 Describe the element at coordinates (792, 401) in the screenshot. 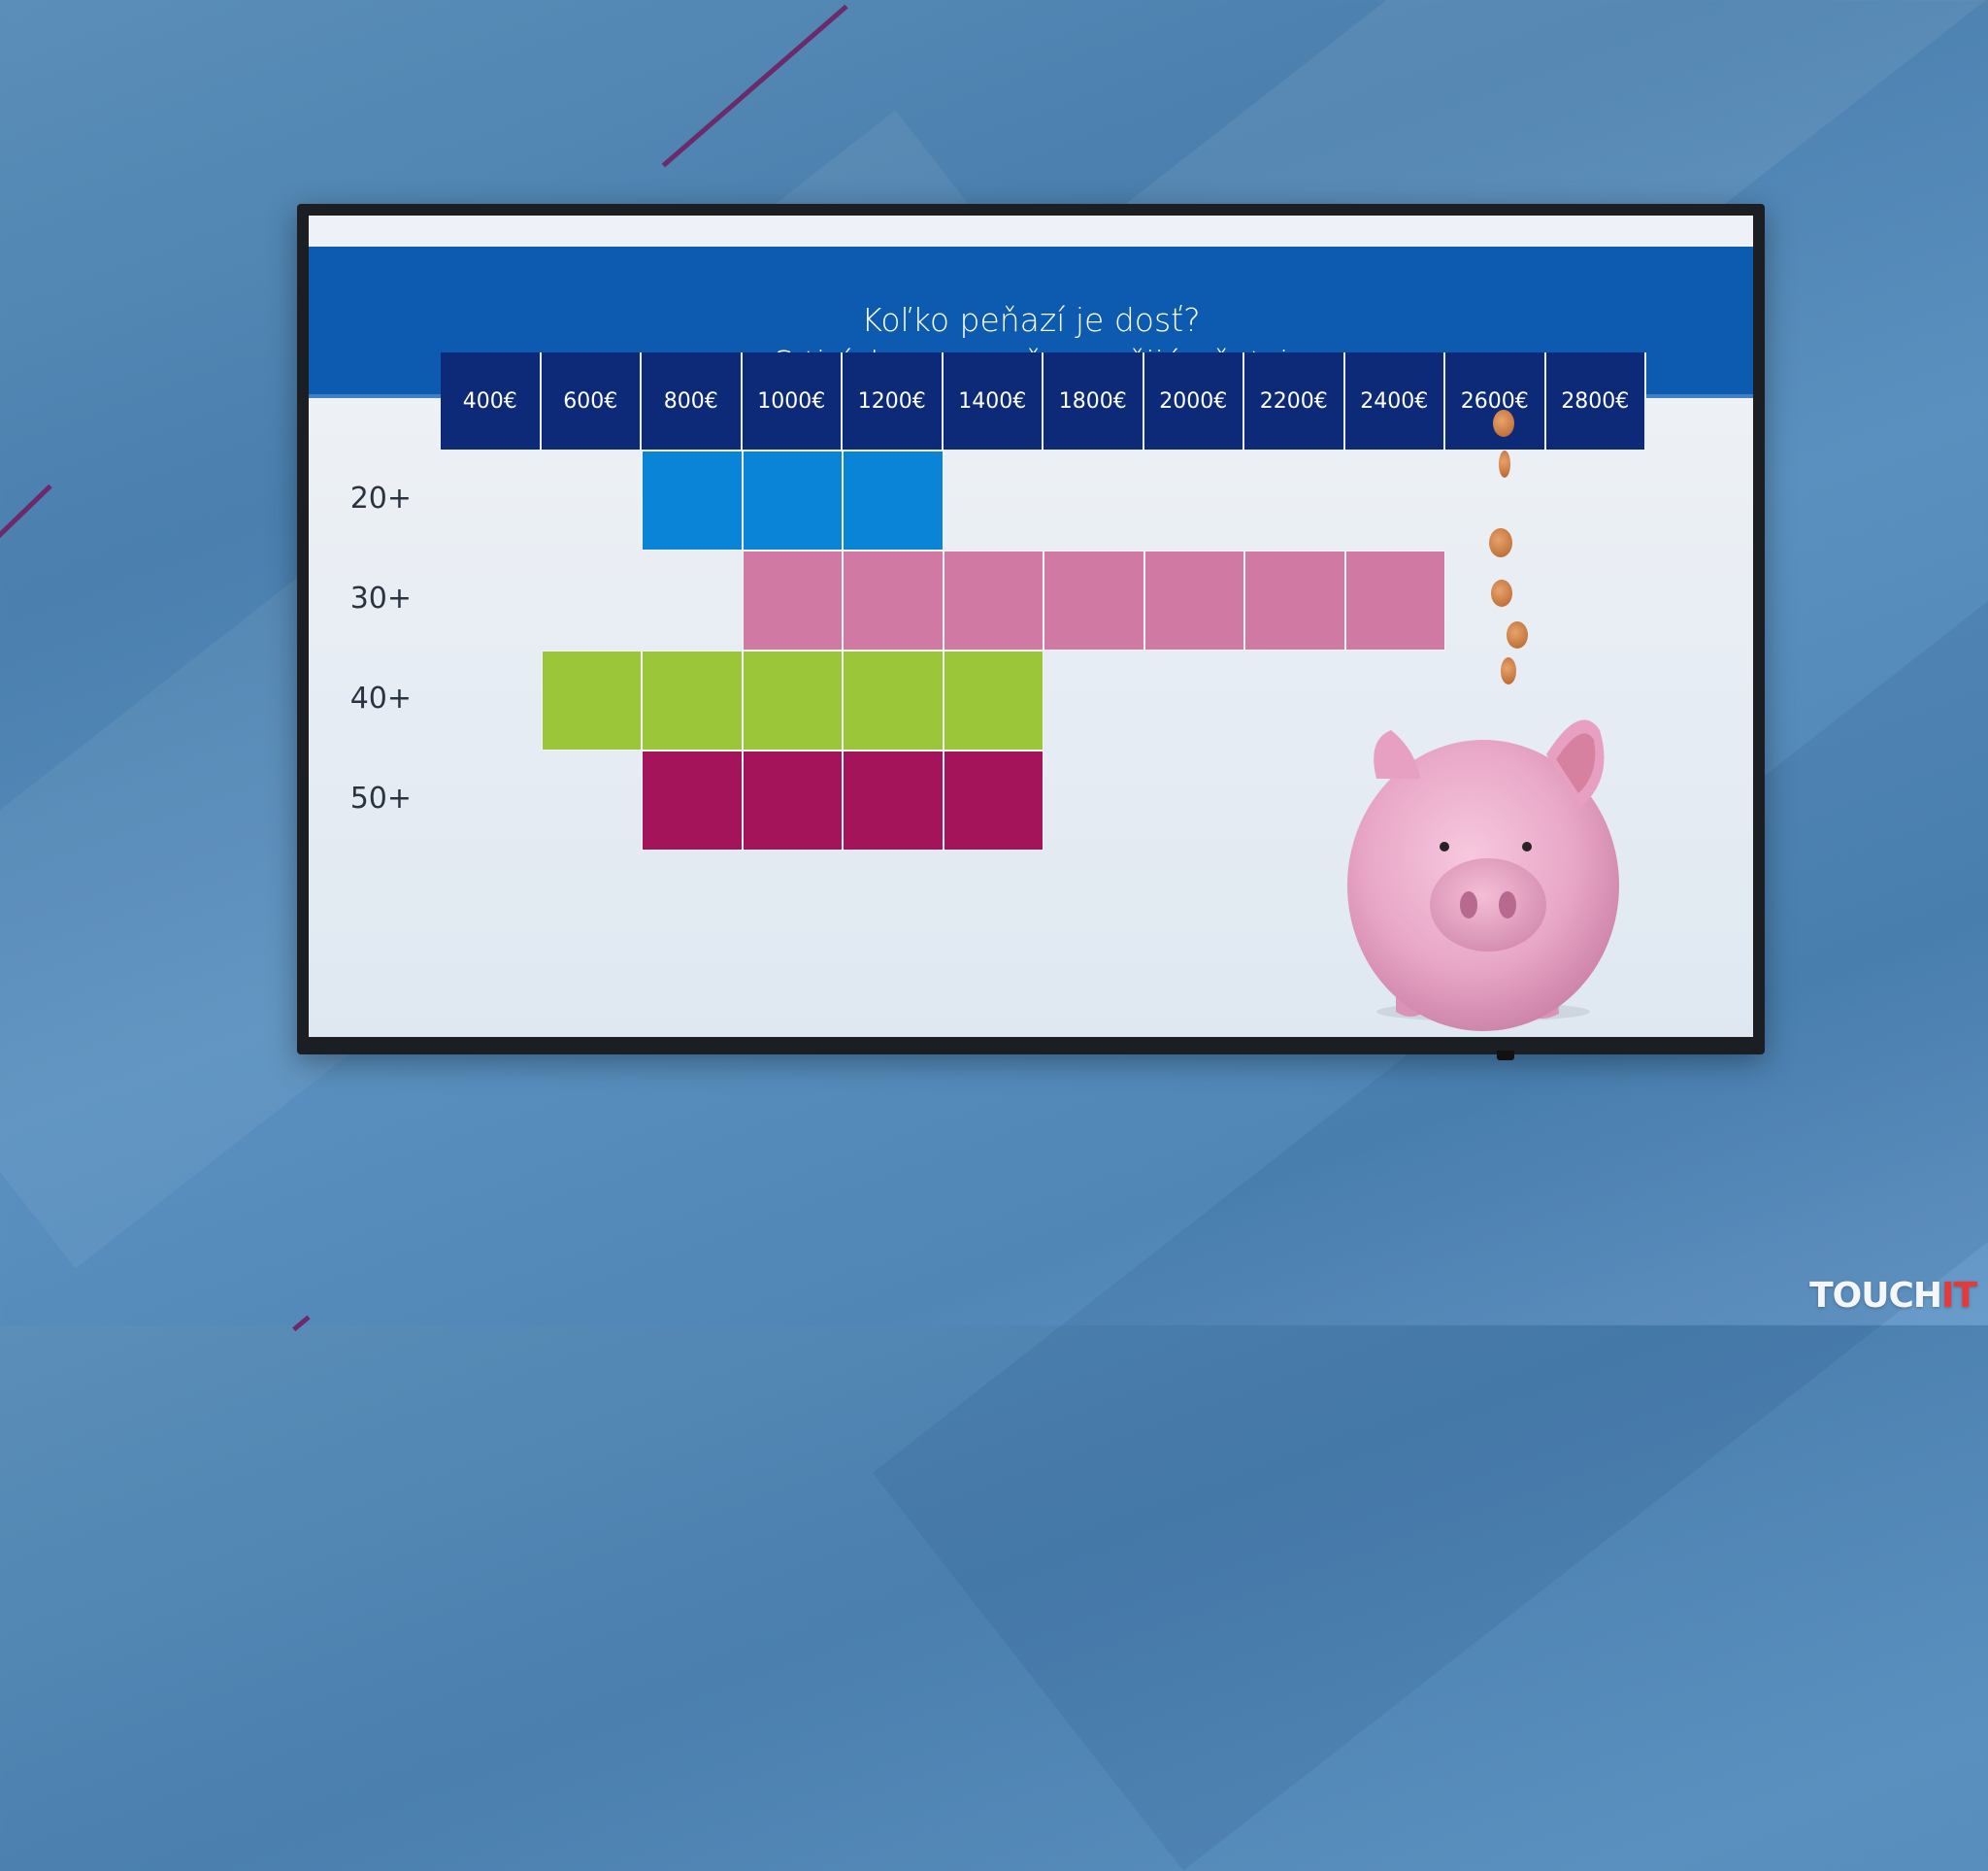

I see `column-header: 1000€` at that location.